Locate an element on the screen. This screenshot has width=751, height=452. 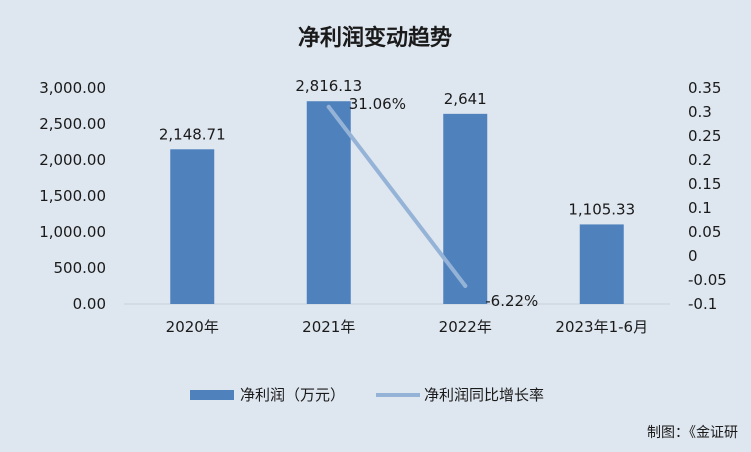
x-axis-tick-label: 2020年 is located at coordinates (192, 327).